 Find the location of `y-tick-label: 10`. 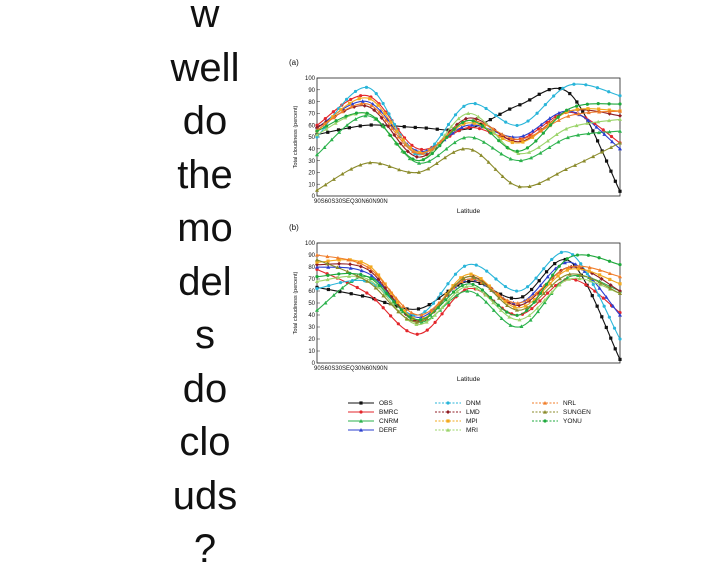

y-tick-label: 10 is located at coordinates (311, 352).